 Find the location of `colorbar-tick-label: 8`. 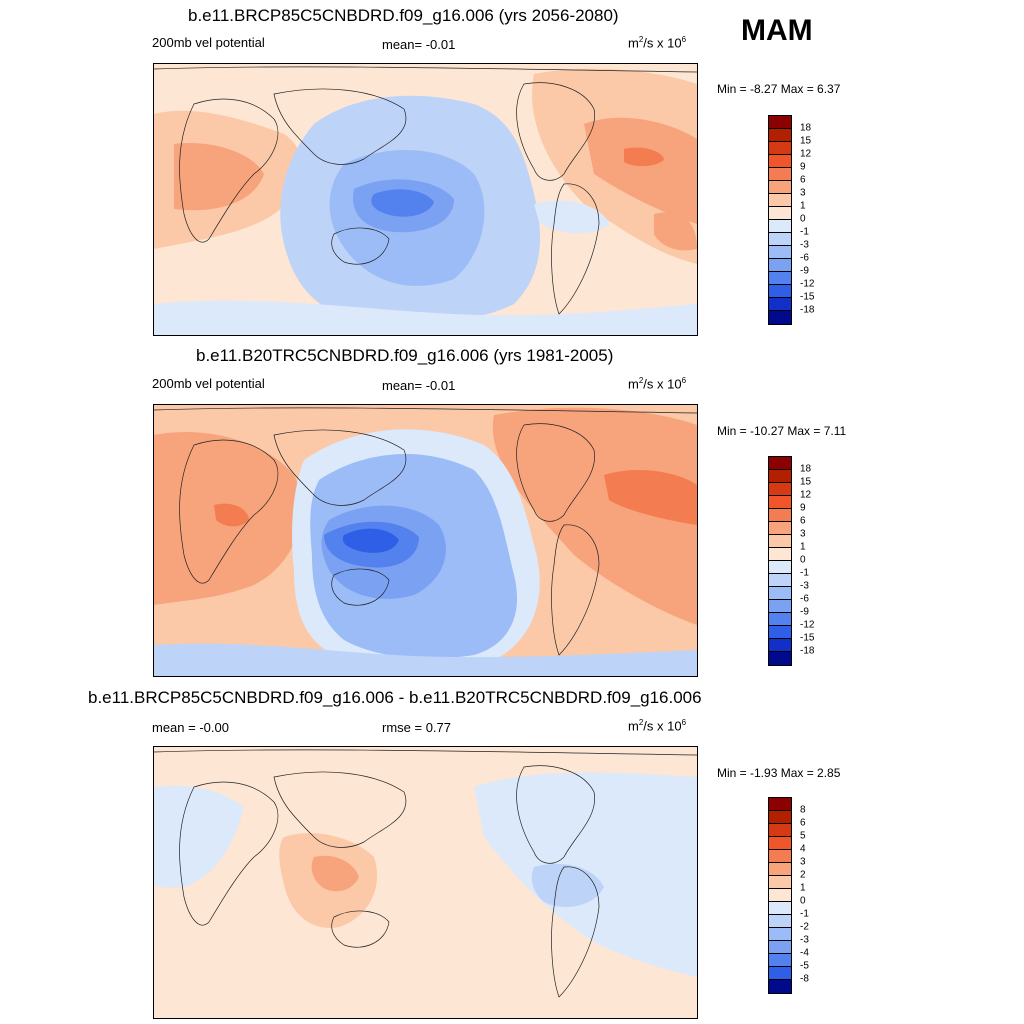

colorbar-tick-label: 8 is located at coordinates (803, 810).